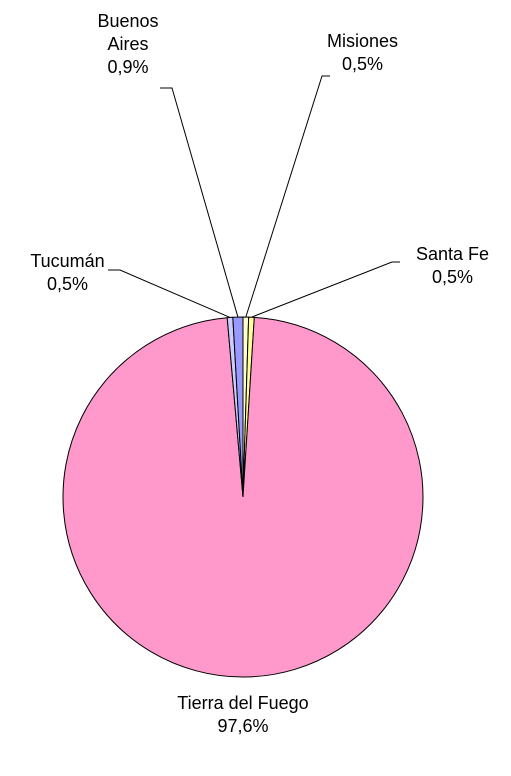 The width and height of the screenshot is (511, 776). What do you see at coordinates (243, 703) in the screenshot?
I see `slice-name: Tierra del Fuego` at bounding box center [243, 703].